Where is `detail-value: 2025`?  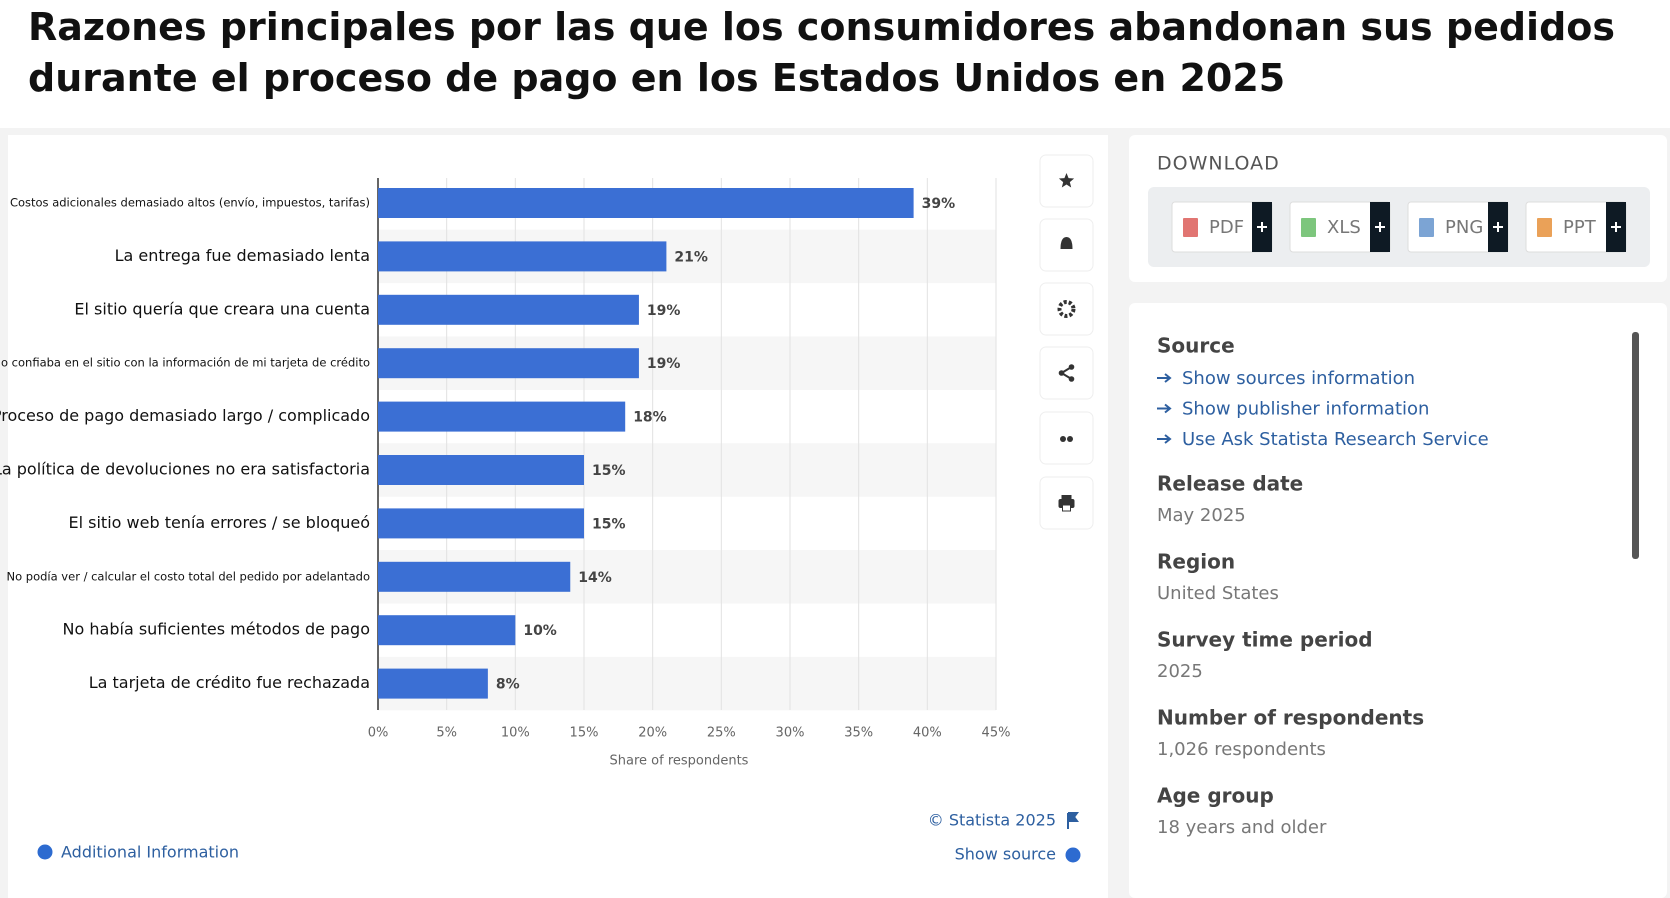 detail-value: 2025 is located at coordinates (1180, 671).